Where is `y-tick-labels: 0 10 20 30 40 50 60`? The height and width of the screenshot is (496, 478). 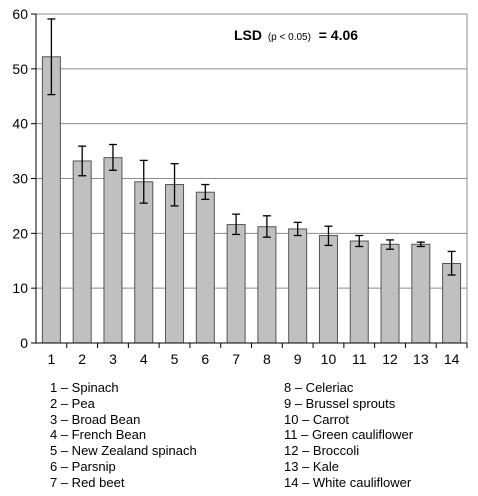
y-tick-labels: 0 10 20 30 40 50 60 is located at coordinates (20, 178).